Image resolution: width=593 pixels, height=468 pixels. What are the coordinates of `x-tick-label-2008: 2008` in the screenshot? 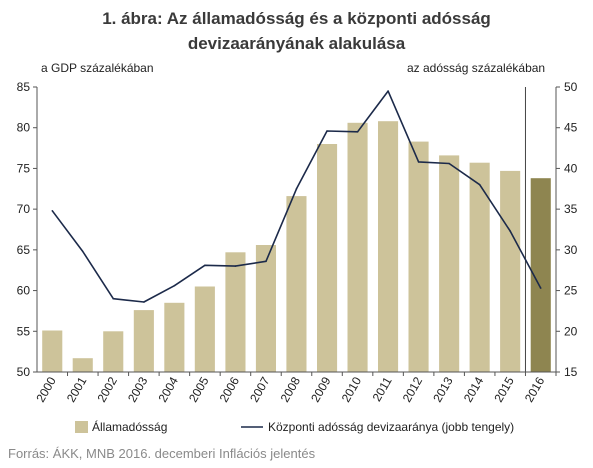 It's located at (291, 389).